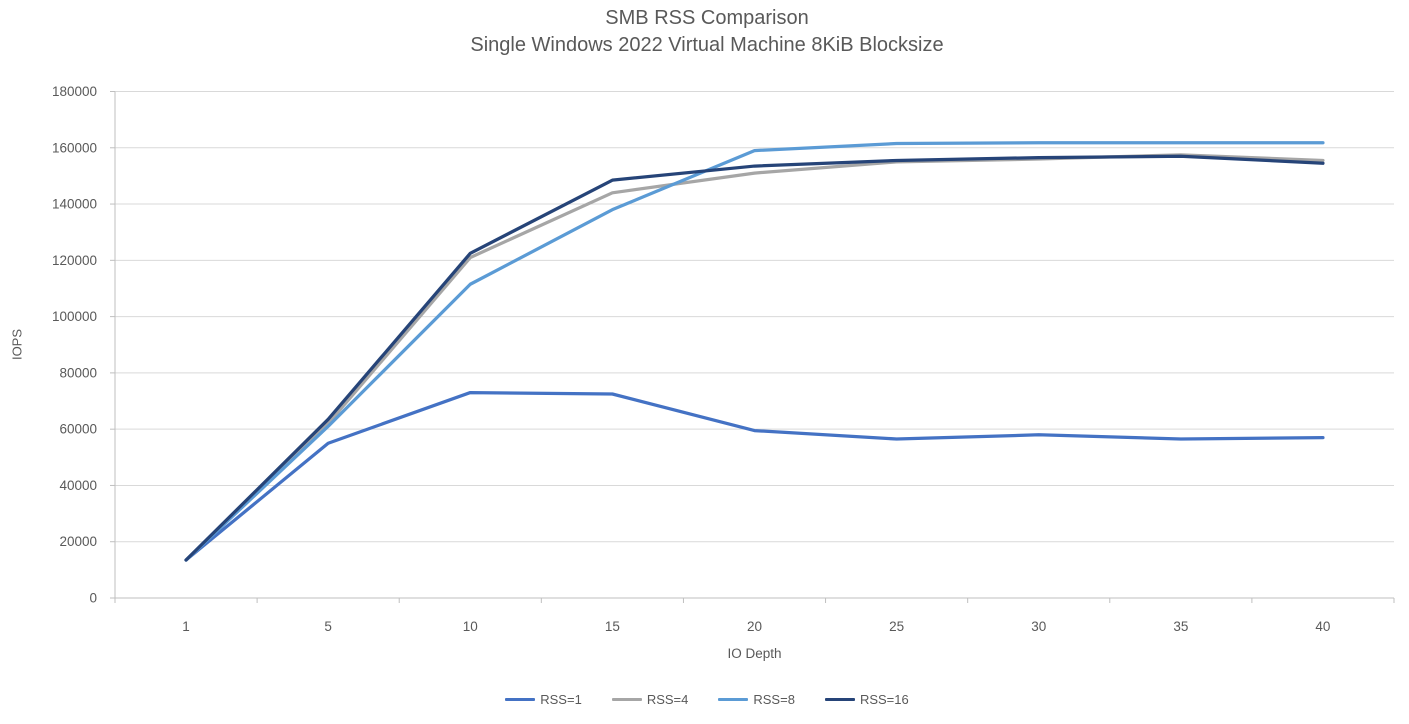 This screenshot has width=1409, height=724. I want to click on y-tick-label: 0, so click(93, 598).